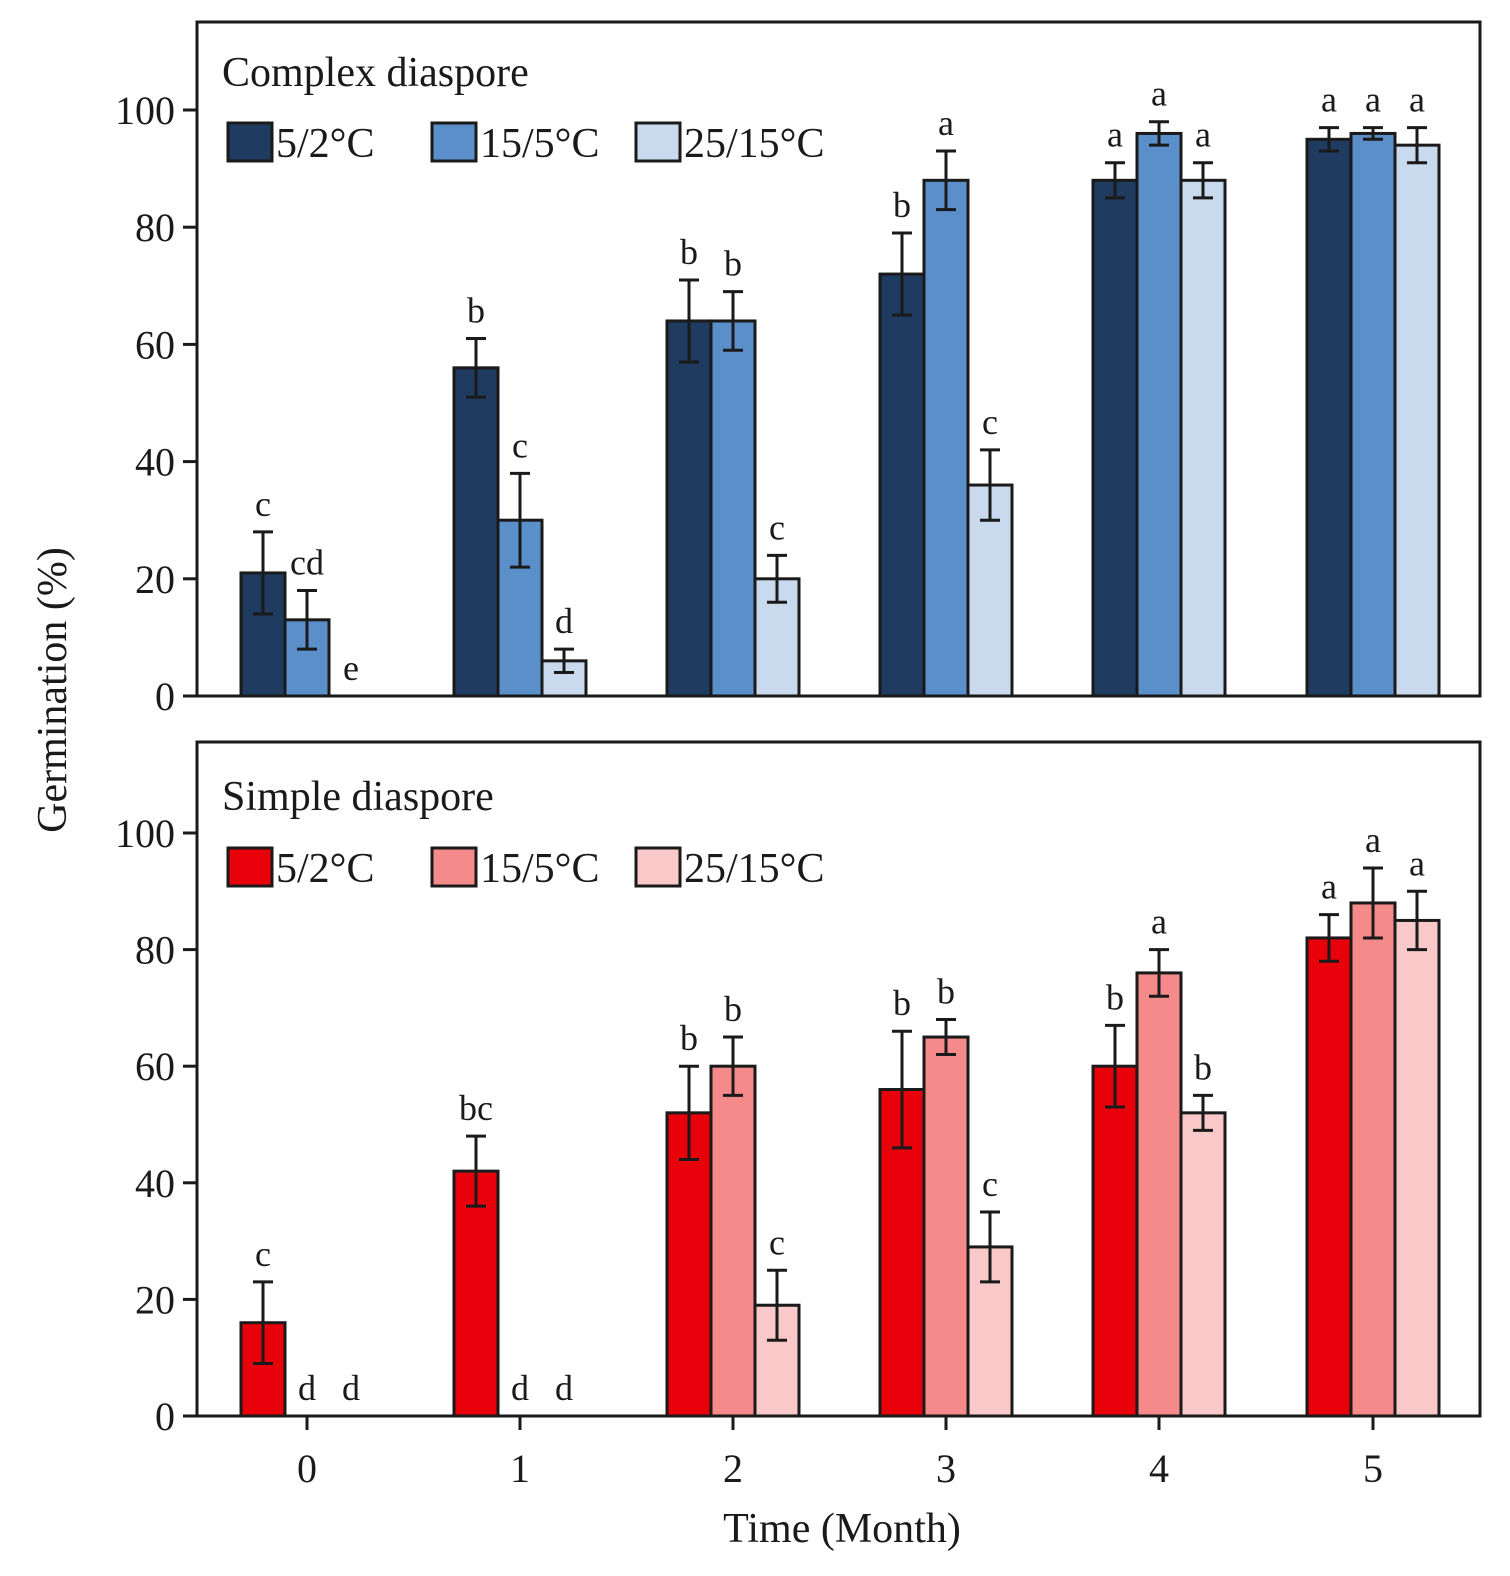  I want to click on significance-label: bc, so click(476, 1108).